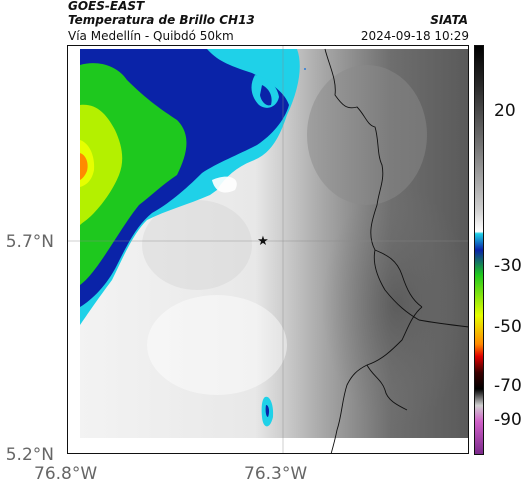 The image size is (526, 491). I want to click on region-subtitle: Vía Medellín - Quibdó 50km, so click(151, 36).